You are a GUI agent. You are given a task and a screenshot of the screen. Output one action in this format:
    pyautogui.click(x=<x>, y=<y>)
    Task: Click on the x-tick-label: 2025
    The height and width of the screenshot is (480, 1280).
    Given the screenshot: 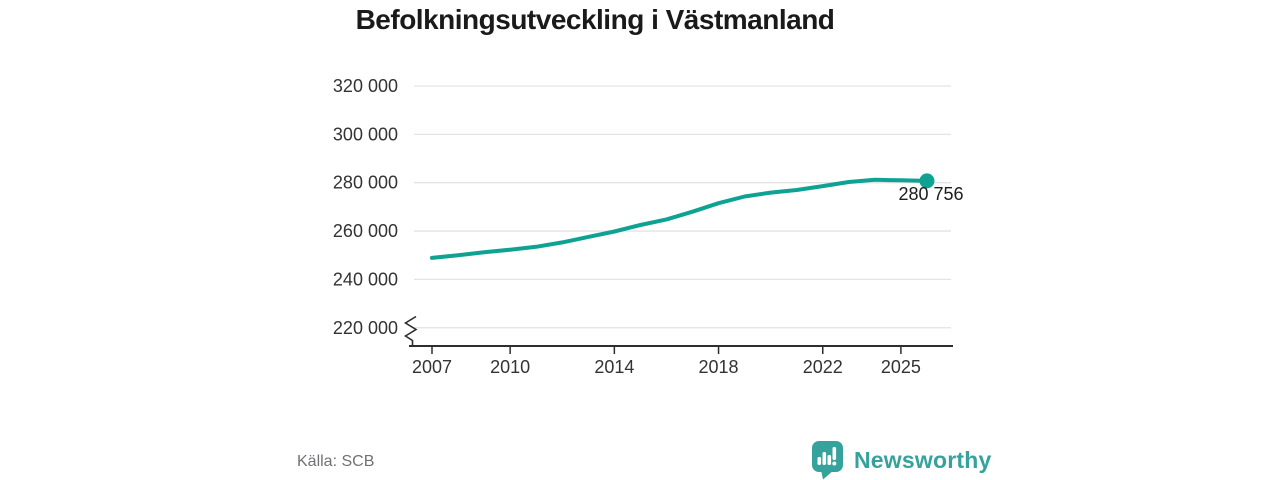 What is the action you would take?
    pyautogui.click(x=901, y=367)
    